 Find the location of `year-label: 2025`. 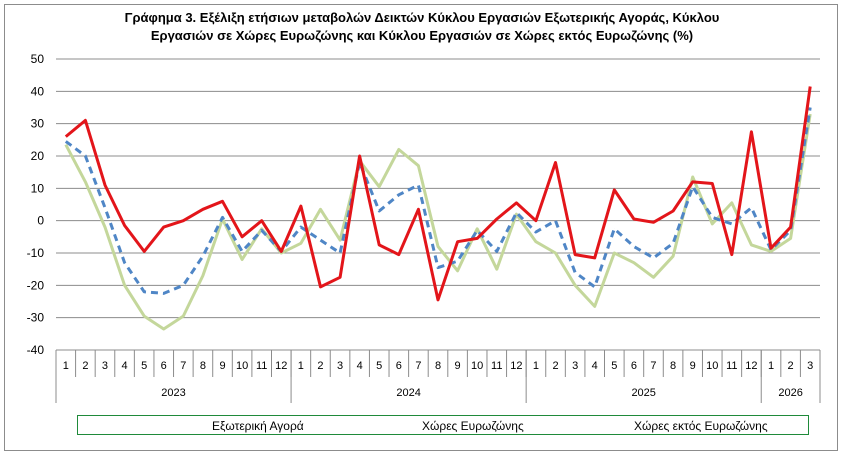

year-label: 2025 is located at coordinates (643, 393).